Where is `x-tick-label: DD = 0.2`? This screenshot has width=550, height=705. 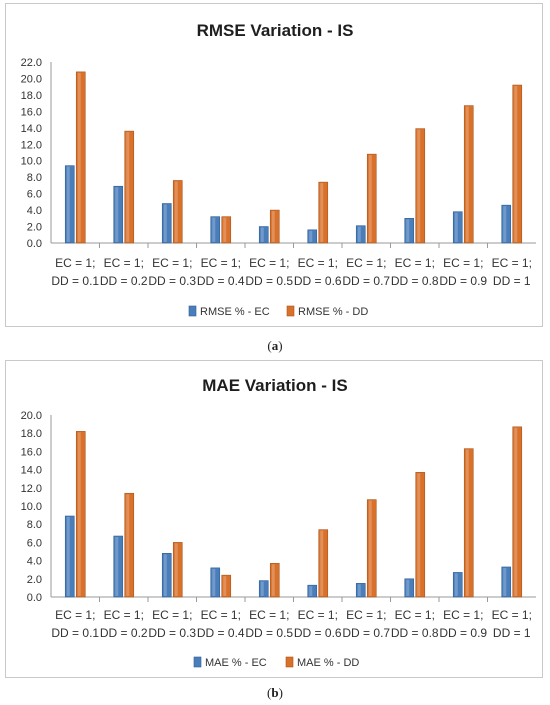
x-tick-label: DD = 0.2 is located at coordinates (124, 281).